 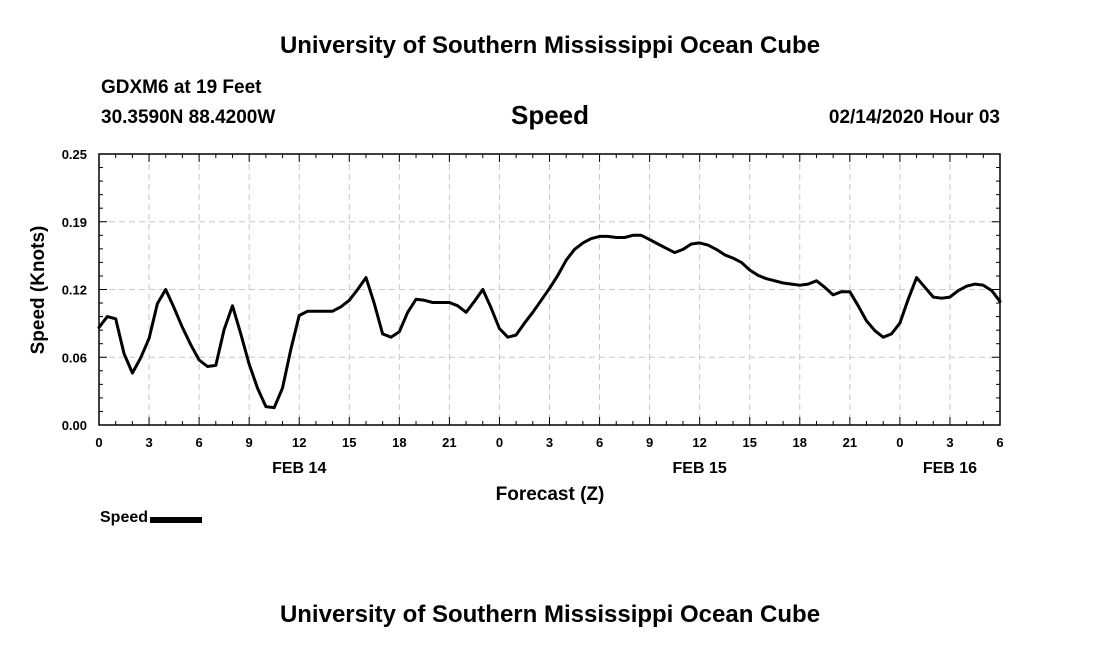 What do you see at coordinates (914, 117) in the screenshot?
I see `forecast-datetime: 02/14/2020 Hour 03` at bounding box center [914, 117].